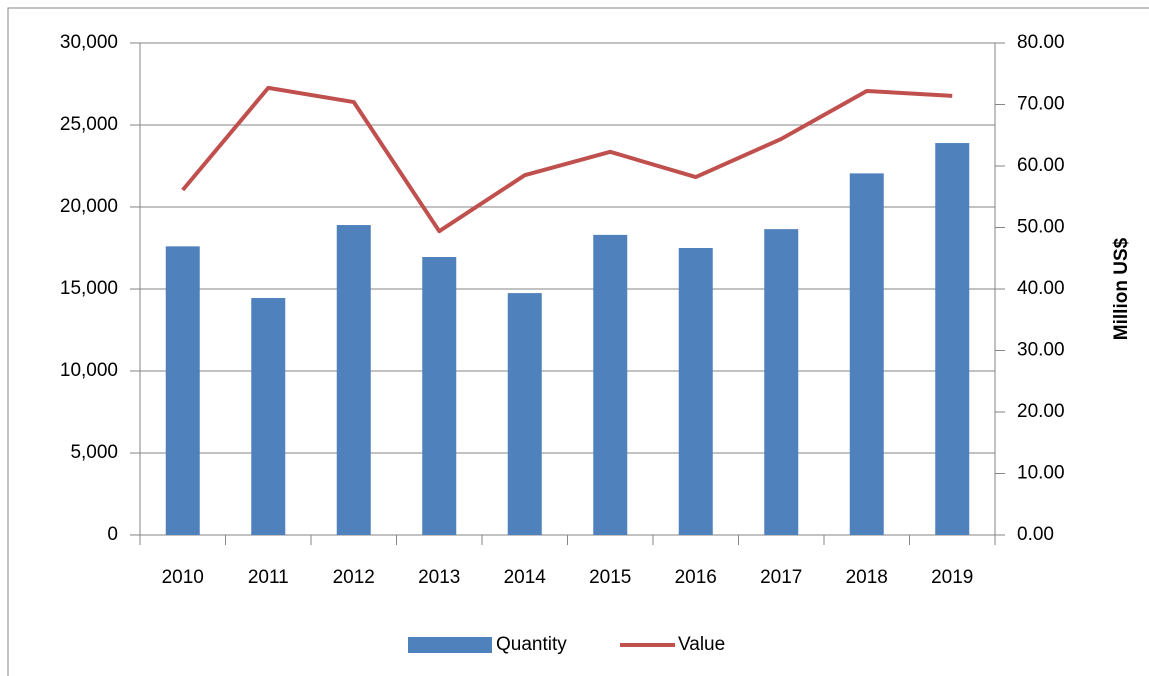  What do you see at coordinates (89, 370) in the screenshot?
I see `y-tick-label: 10,000` at bounding box center [89, 370].